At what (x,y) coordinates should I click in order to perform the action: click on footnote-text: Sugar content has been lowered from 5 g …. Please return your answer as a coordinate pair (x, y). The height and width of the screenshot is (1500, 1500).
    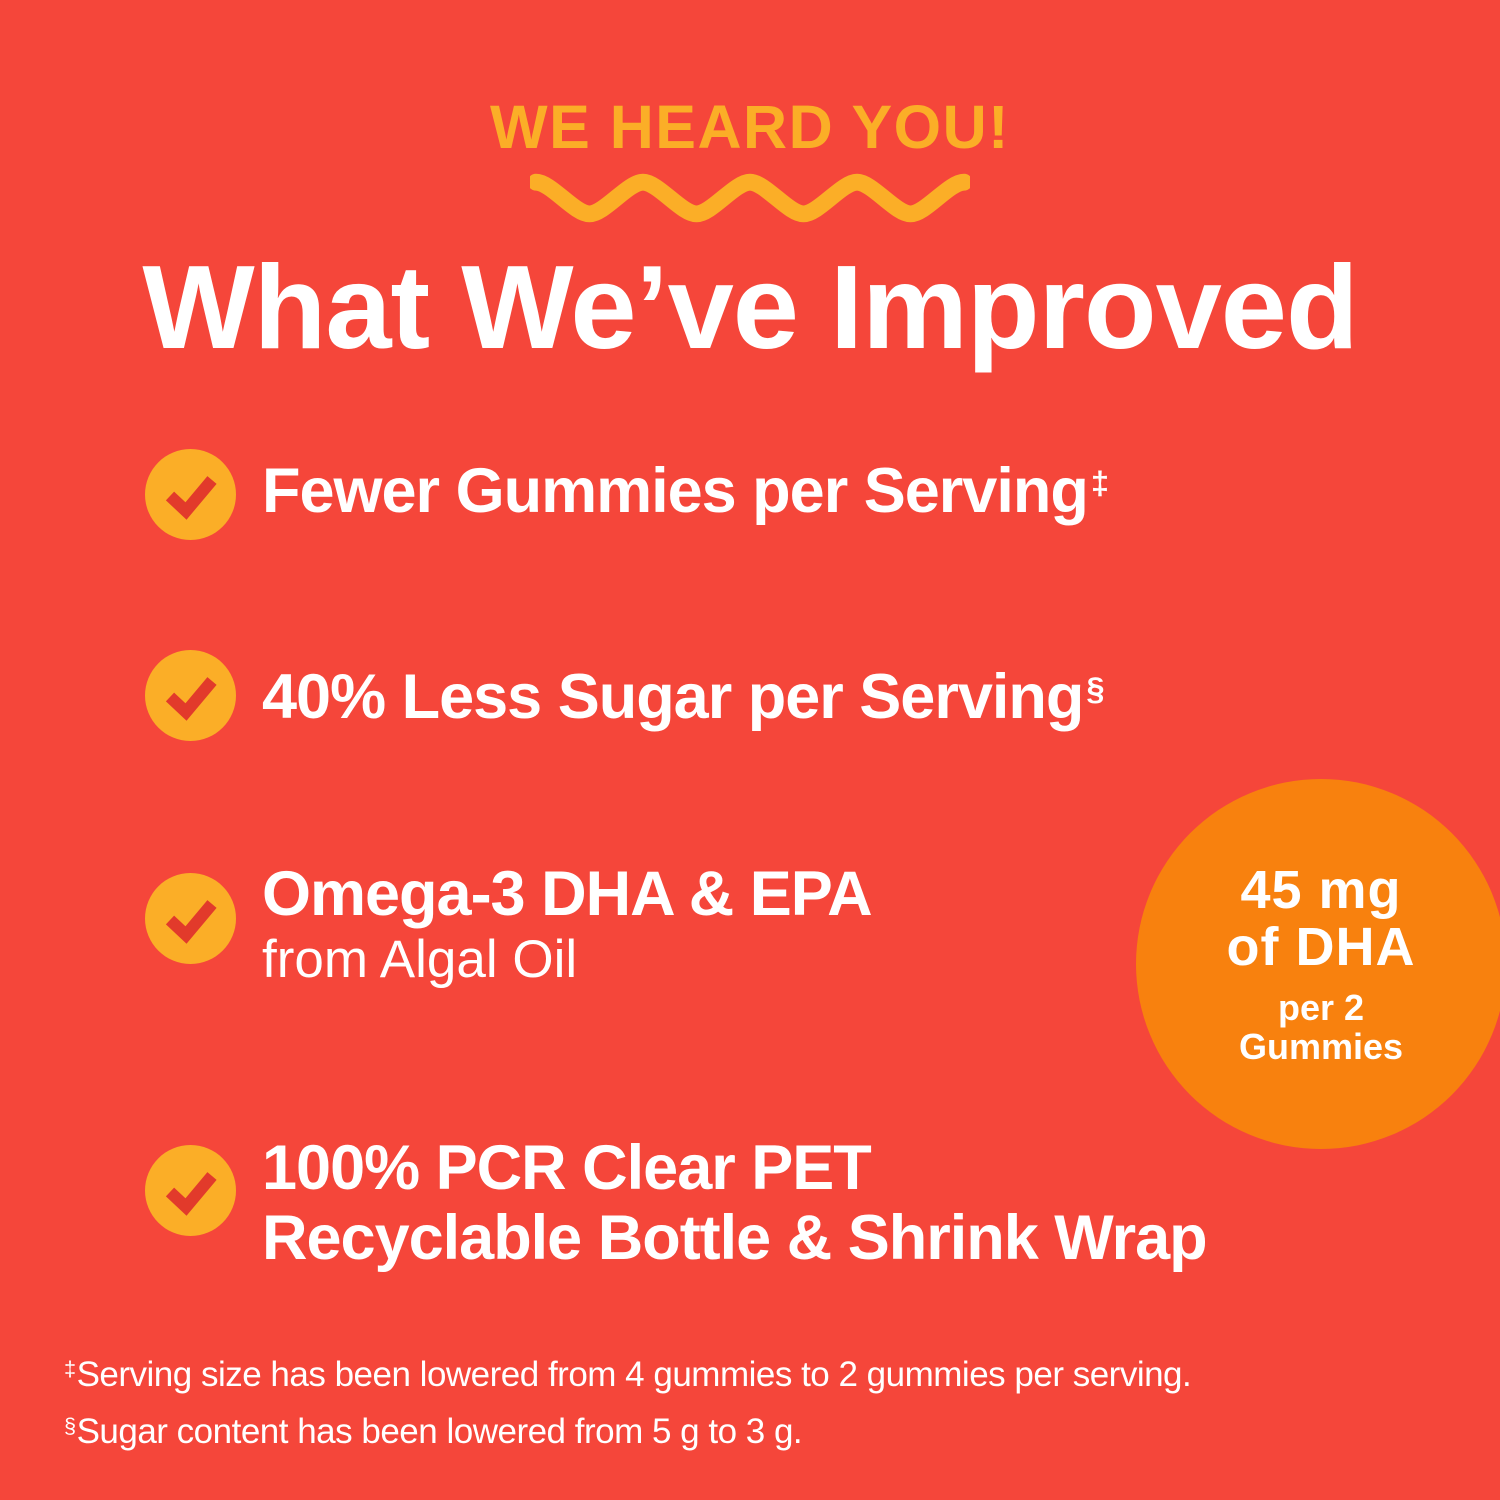
    Looking at the image, I should click on (439, 1431).